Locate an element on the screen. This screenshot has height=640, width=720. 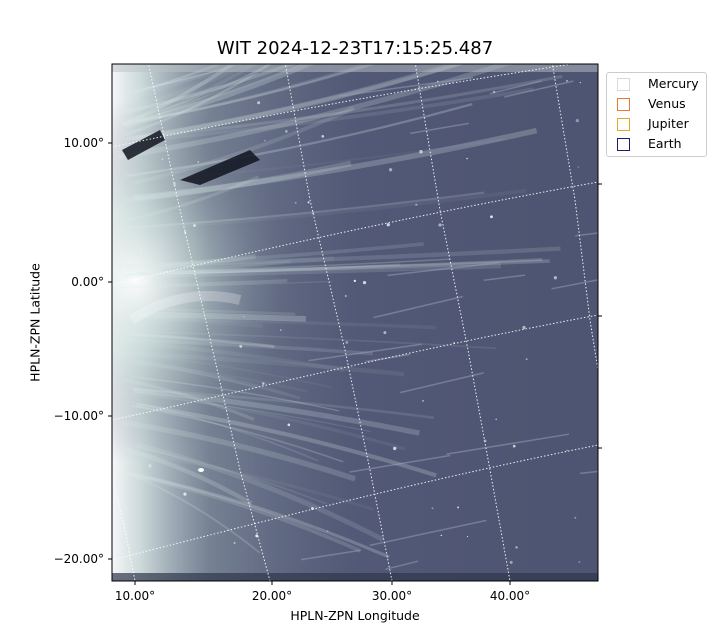
bright-star is located at coordinates (201, 470).